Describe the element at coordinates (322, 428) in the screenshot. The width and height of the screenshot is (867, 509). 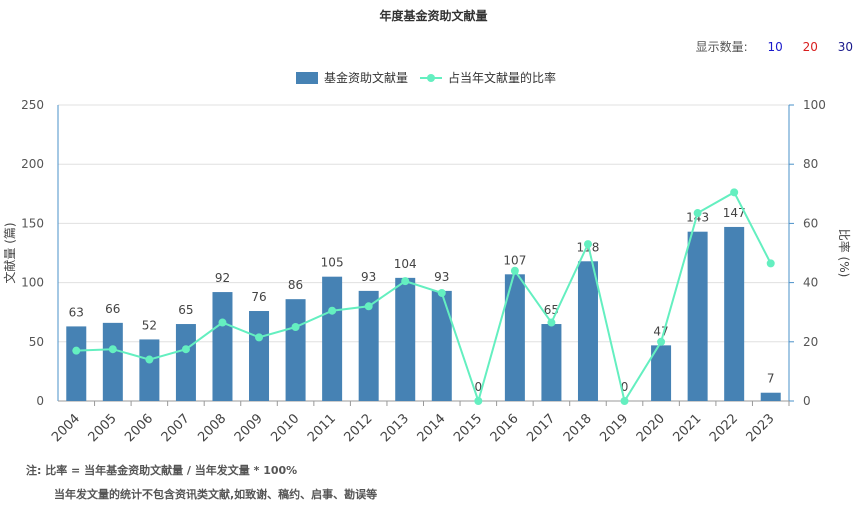
I see `x-tick-label: 2011` at that location.